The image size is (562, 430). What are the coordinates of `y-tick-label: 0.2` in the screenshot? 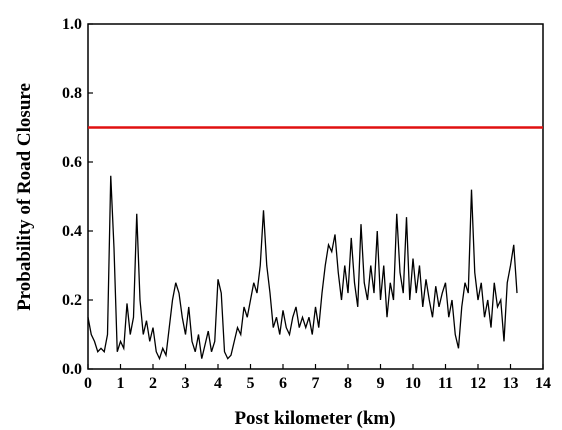 It's located at (72, 300).